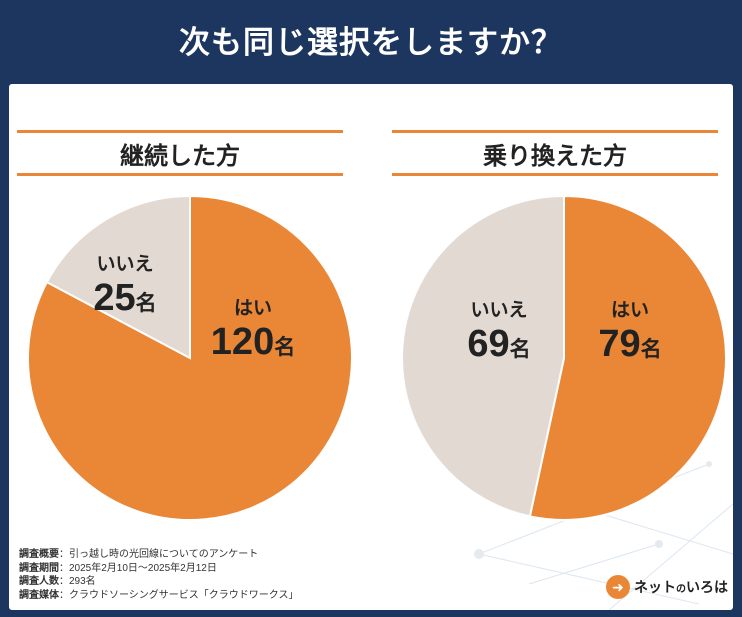 Image resolution: width=742 pixels, height=617 pixels. Describe the element at coordinates (39, 568) in the screenshot. I see `survey-key: 調査期間` at that location.